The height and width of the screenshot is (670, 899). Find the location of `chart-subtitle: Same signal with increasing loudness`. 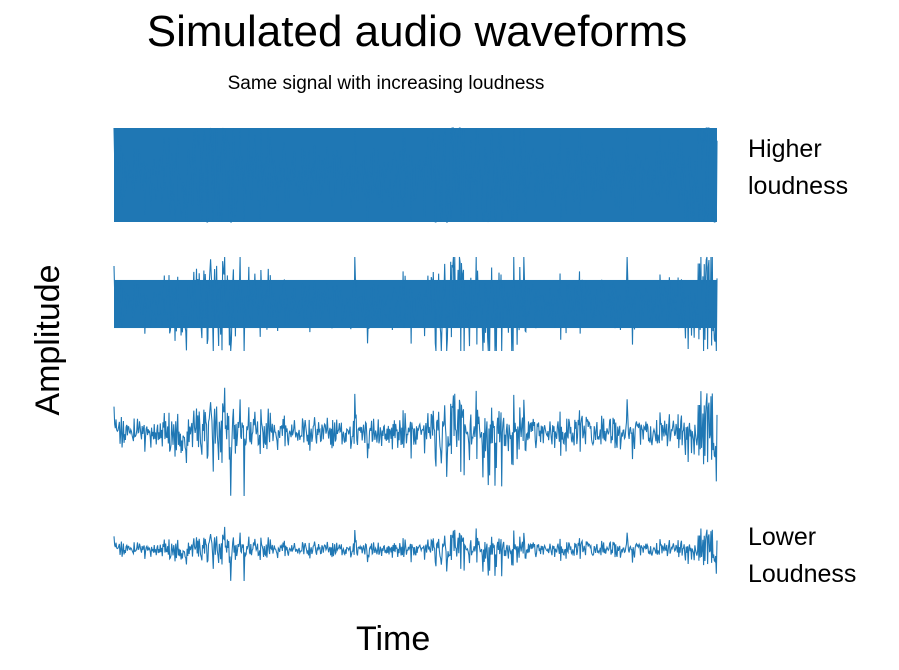

chart-subtitle: Same signal with increasing loudness is located at coordinates (386, 83).